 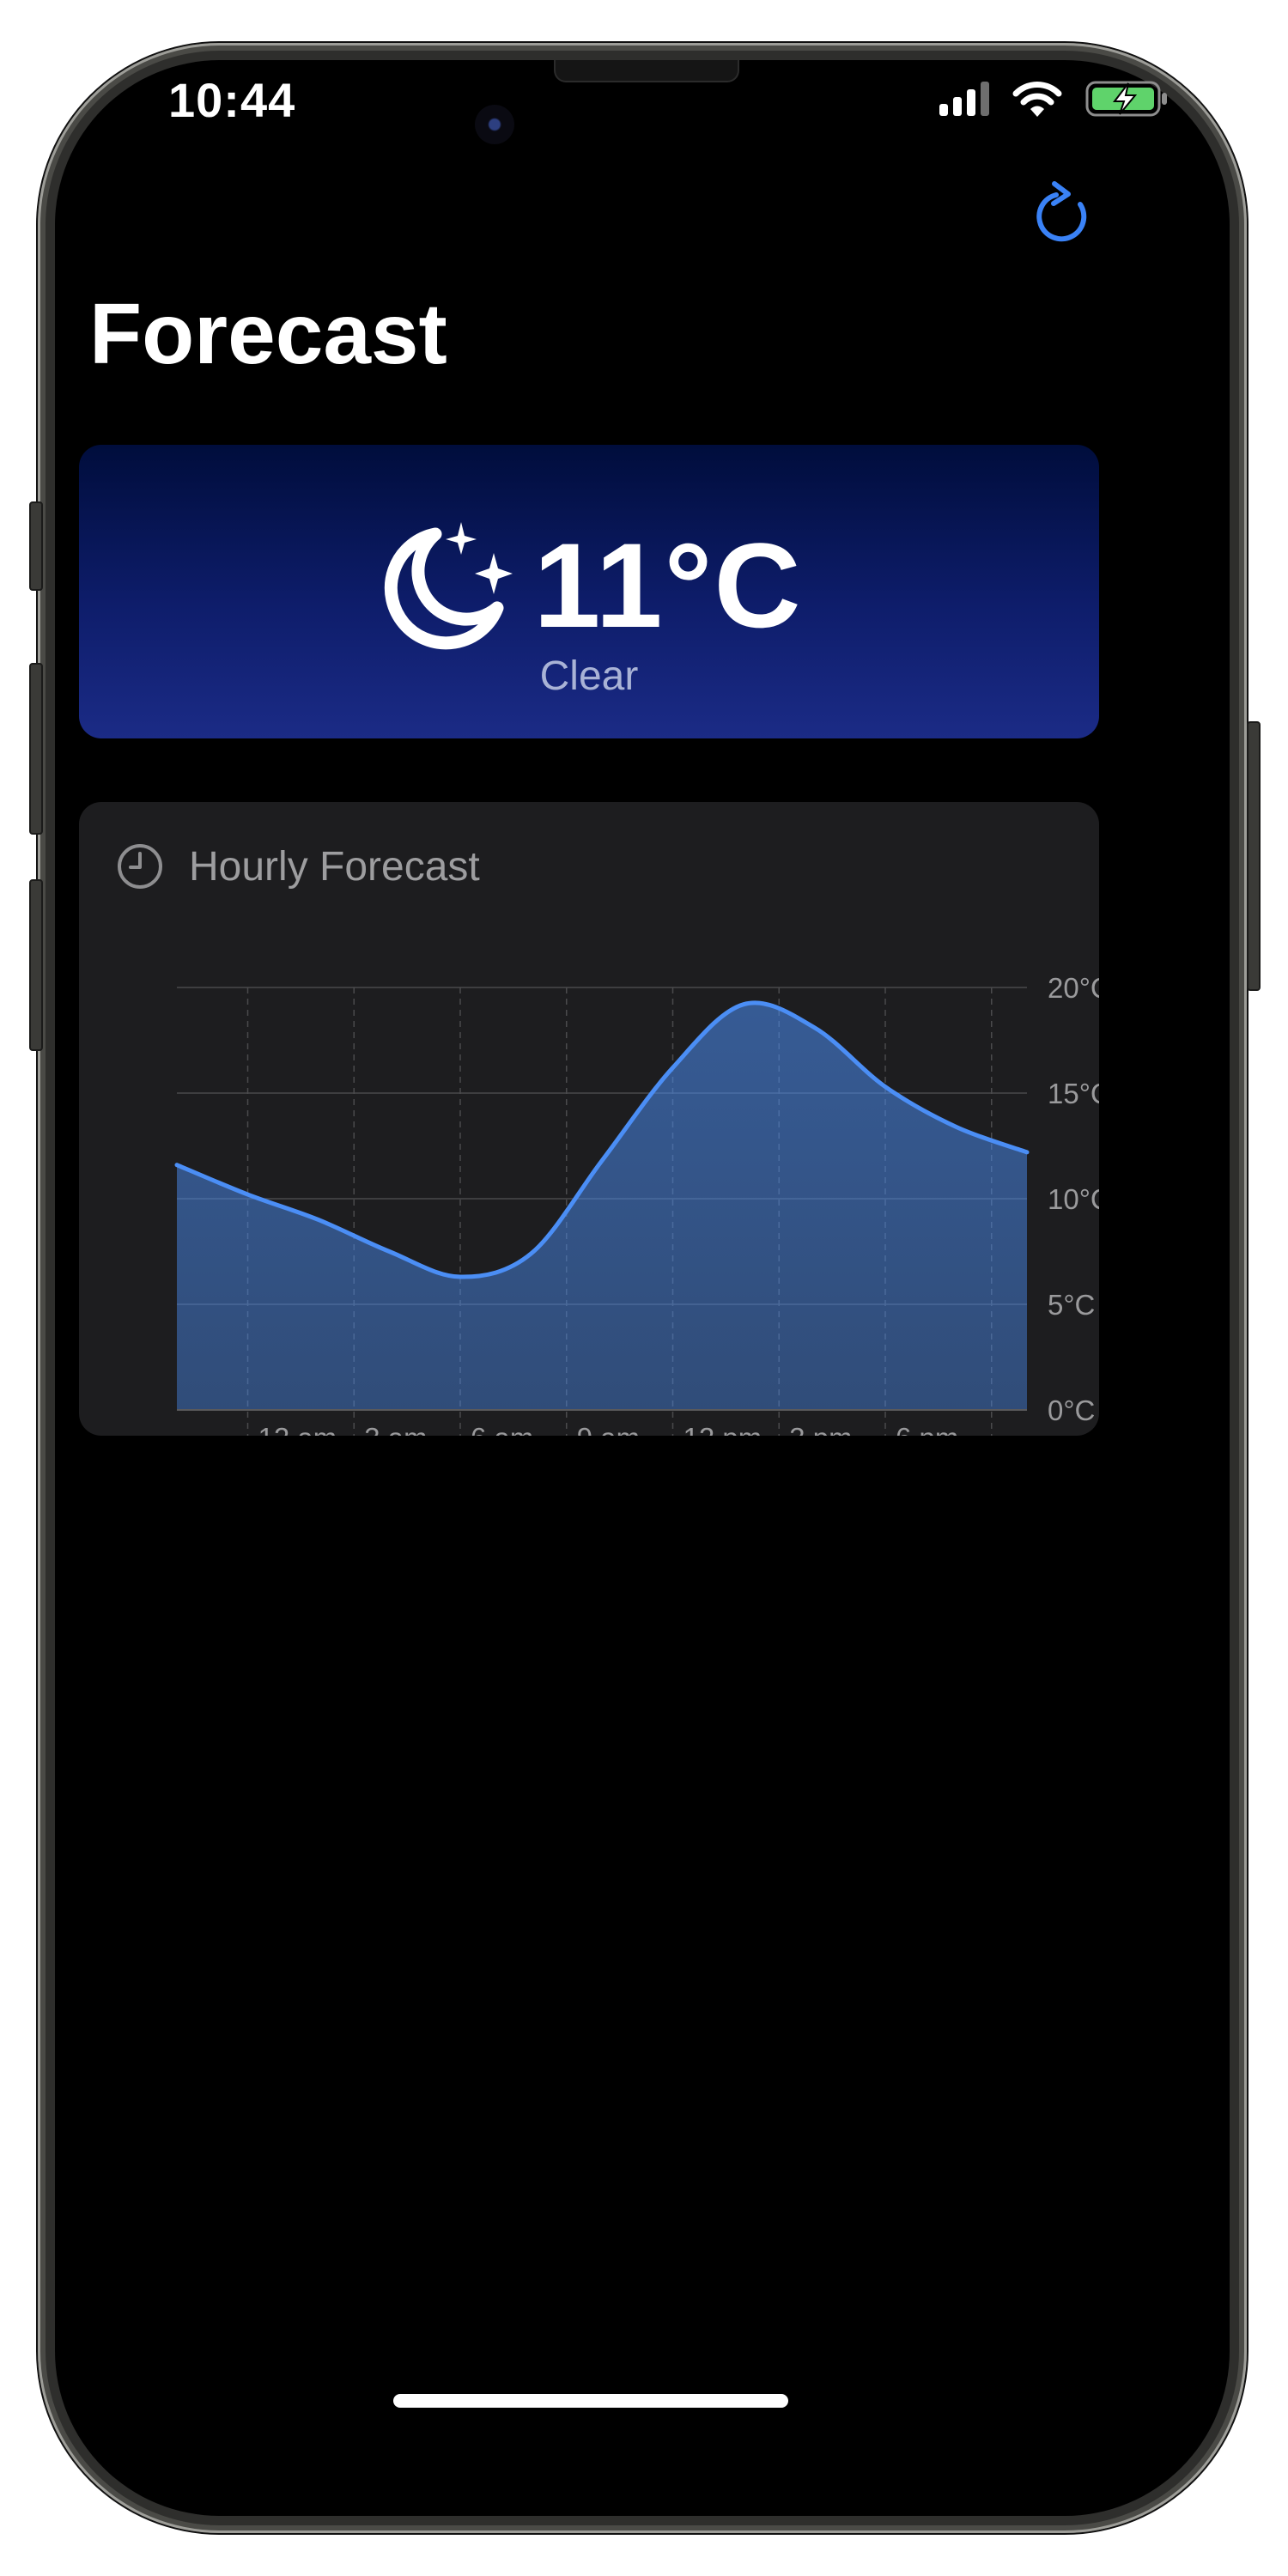 I want to click on temperature-line, so click(x=602, y=1140).